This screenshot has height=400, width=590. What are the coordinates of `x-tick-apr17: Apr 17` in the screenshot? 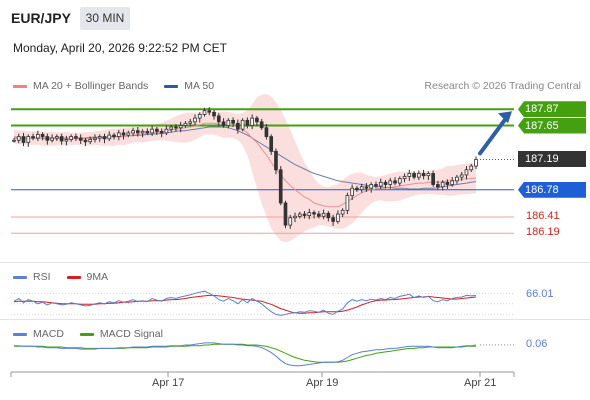 It's located at (168, 383).